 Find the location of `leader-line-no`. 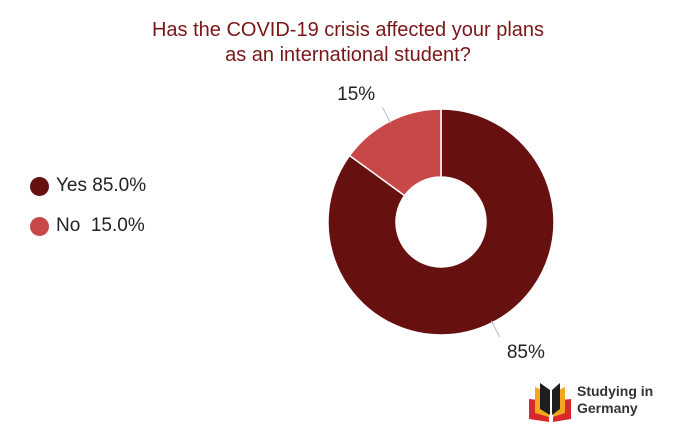

leader-line-no is located at coordinates (386, 115).